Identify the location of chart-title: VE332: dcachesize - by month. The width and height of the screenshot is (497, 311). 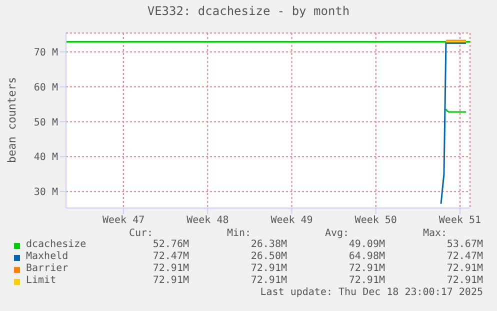
(248, 11).